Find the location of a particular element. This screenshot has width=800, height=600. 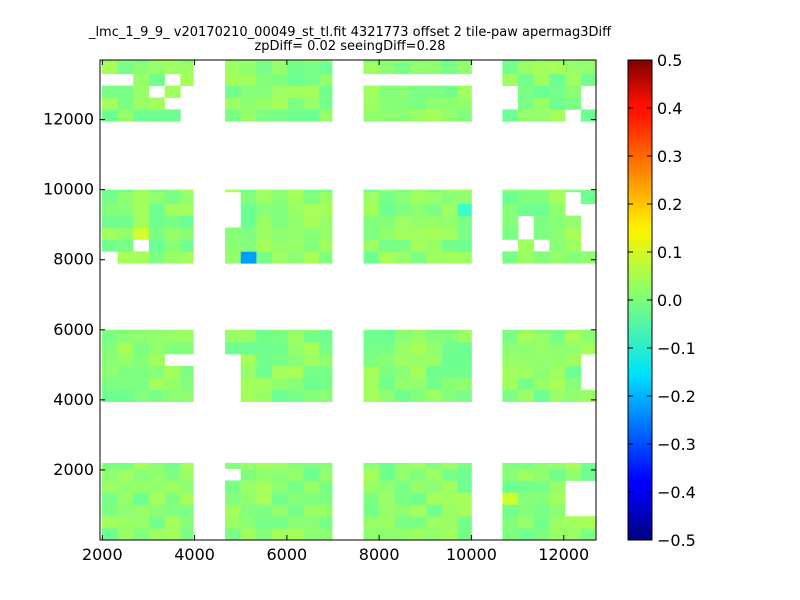

colorbar-tick-label: −0.1 is located at coordinates (676, 348).